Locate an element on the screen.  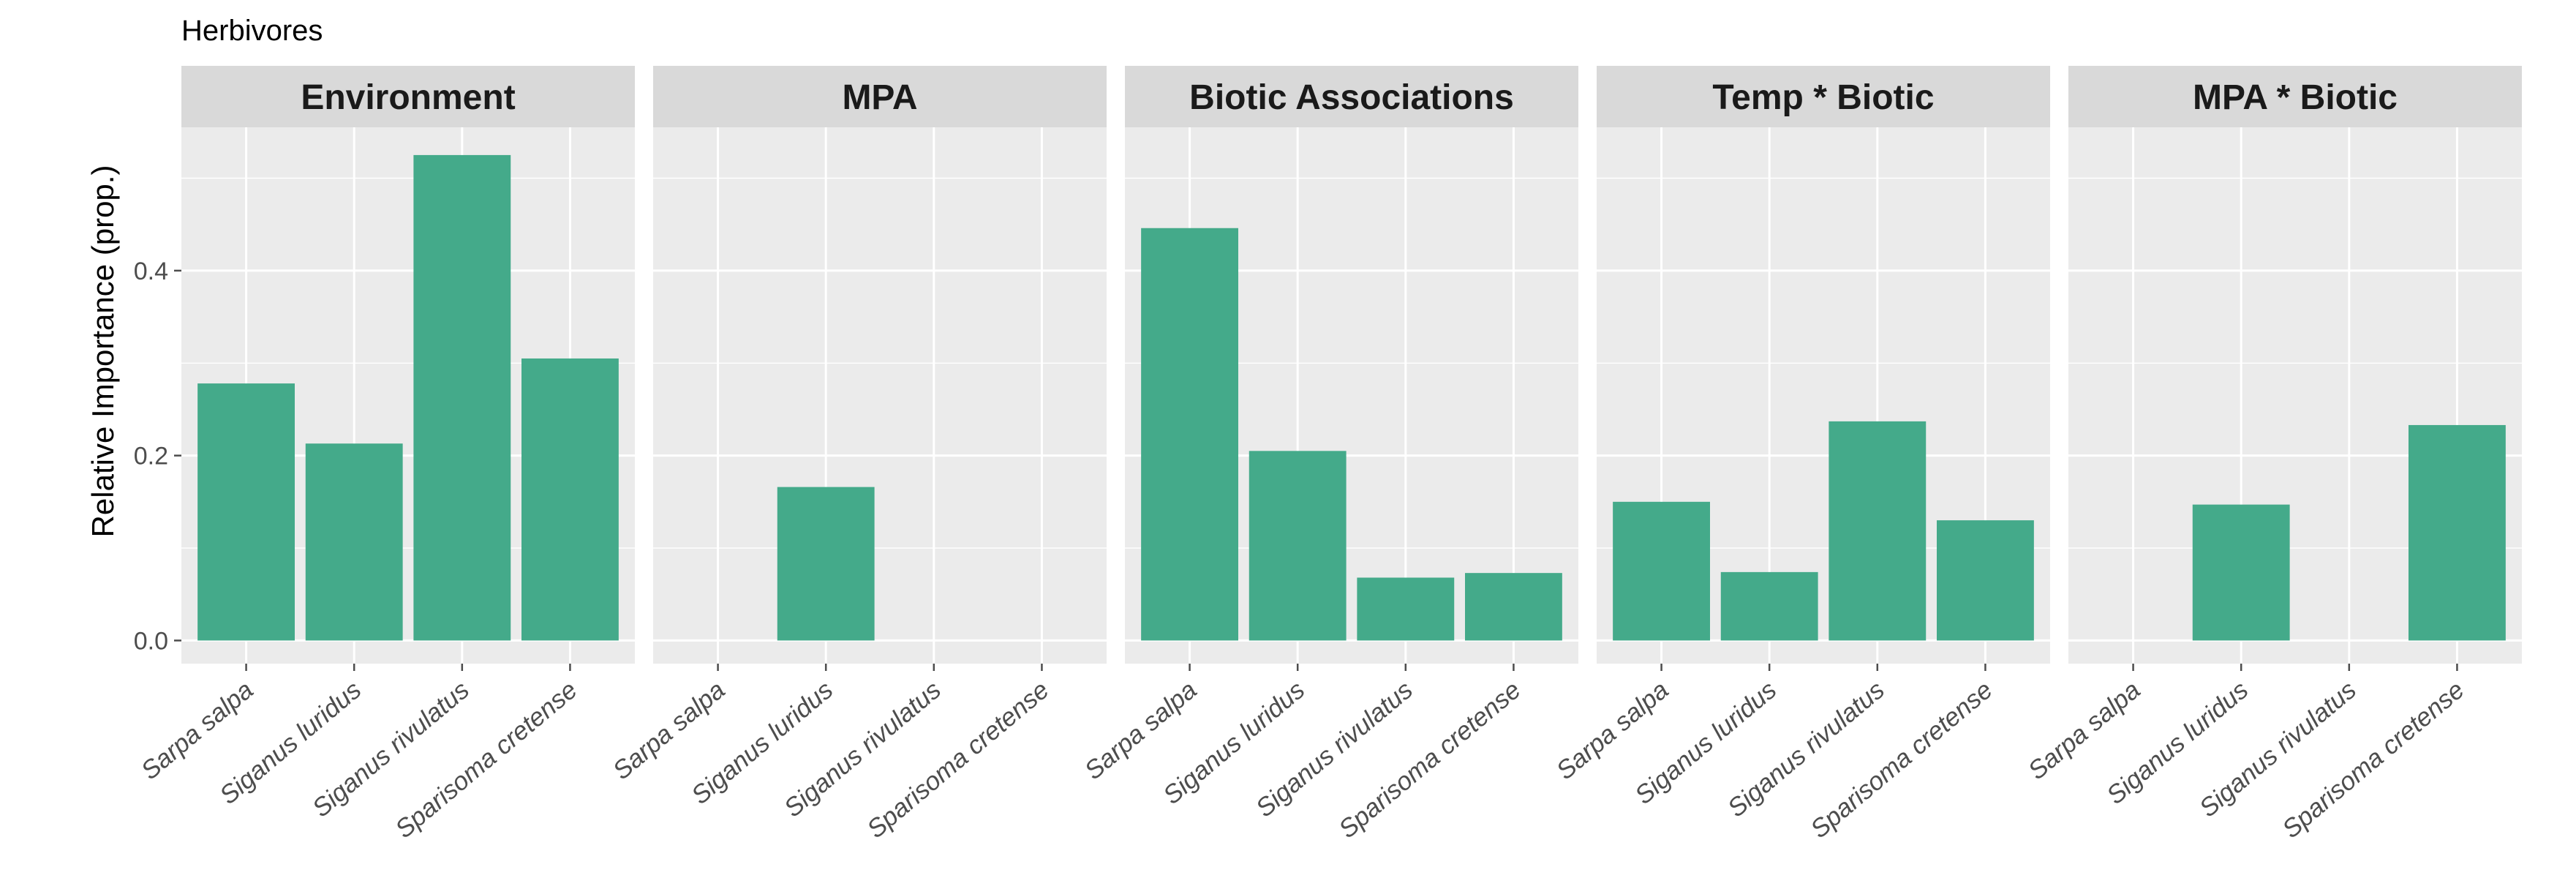
facet-strip-label: MPA * Biotic is located at coordinates (2295, 97).